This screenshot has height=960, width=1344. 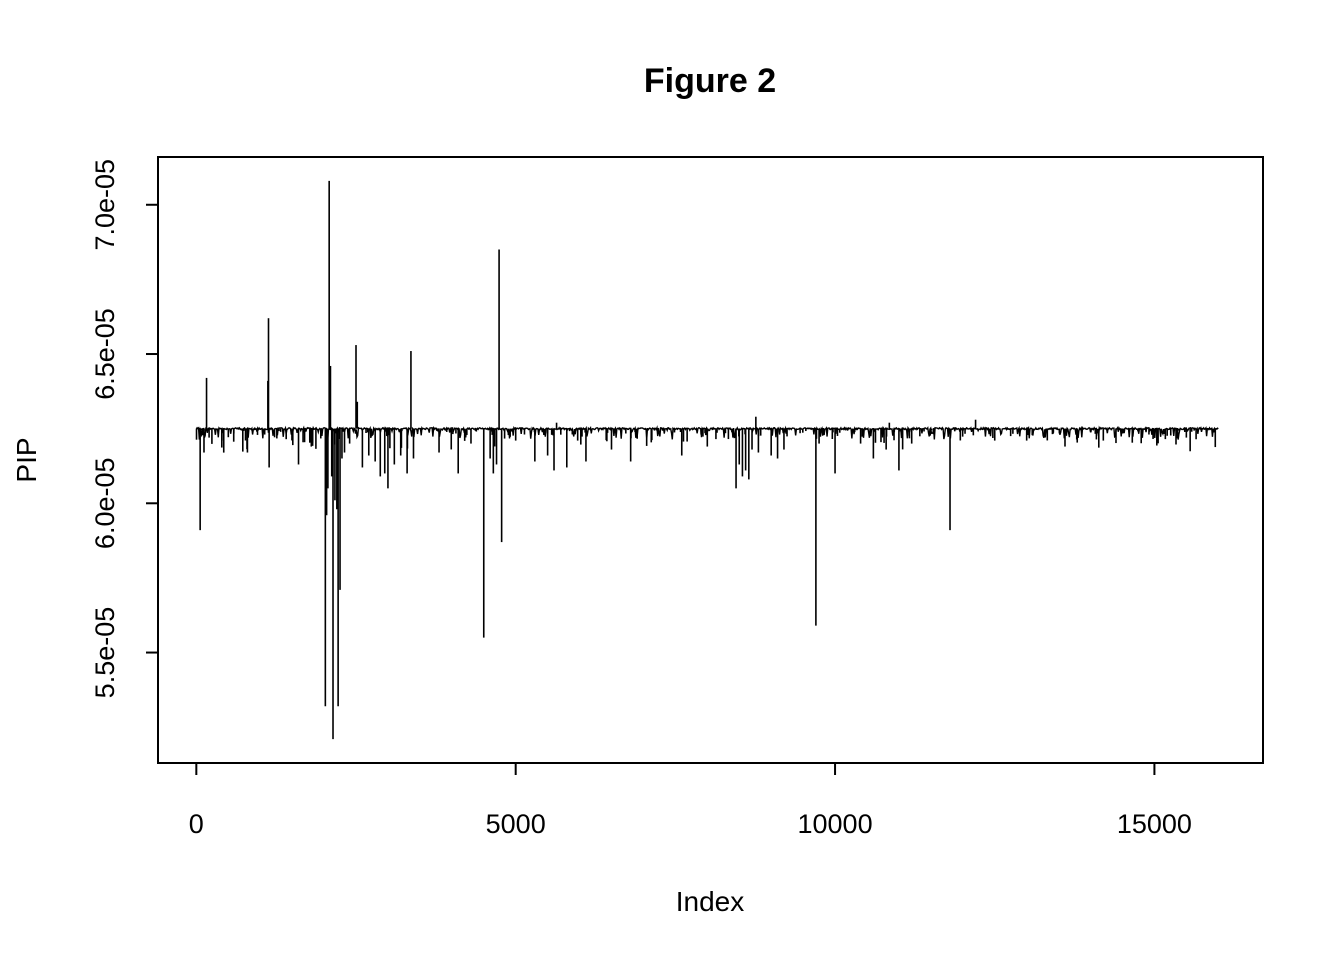 I want to click on x-tick-label: 15000, so click(x=1154, y=824).